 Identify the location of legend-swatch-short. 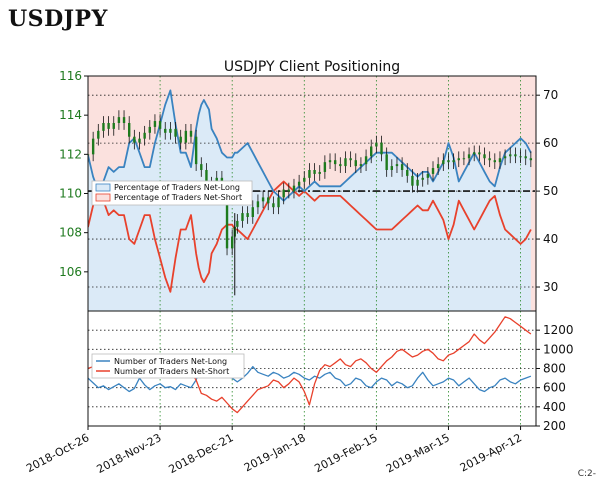
(103, 197).